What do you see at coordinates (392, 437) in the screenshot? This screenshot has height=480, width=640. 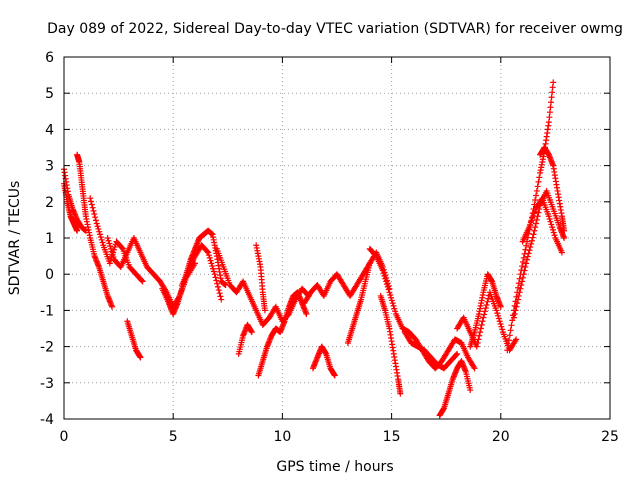 I see `x-tick-label: 15` at bounding box center [392, 437].